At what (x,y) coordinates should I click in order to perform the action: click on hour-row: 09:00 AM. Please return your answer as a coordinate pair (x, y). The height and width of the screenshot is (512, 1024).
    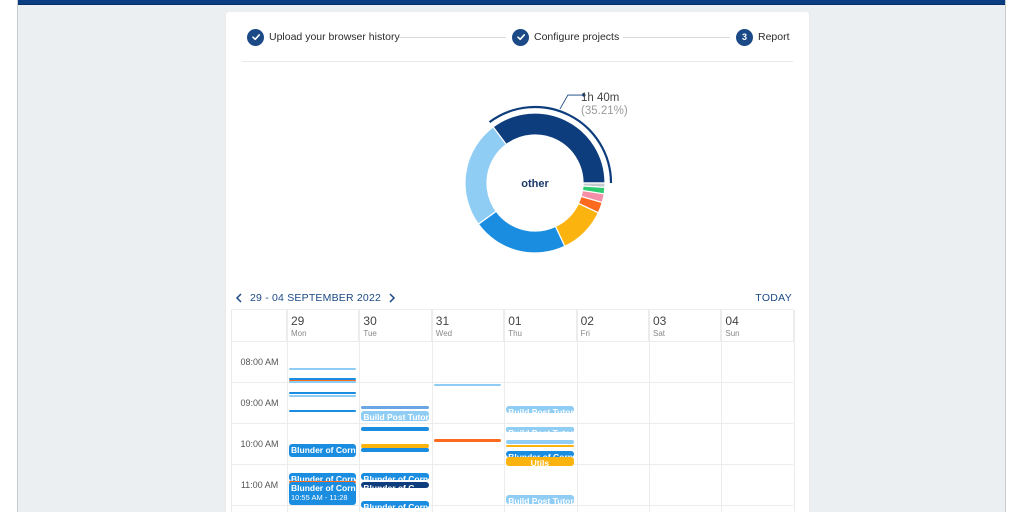
    Looking at the image, I should click on (512, 403).